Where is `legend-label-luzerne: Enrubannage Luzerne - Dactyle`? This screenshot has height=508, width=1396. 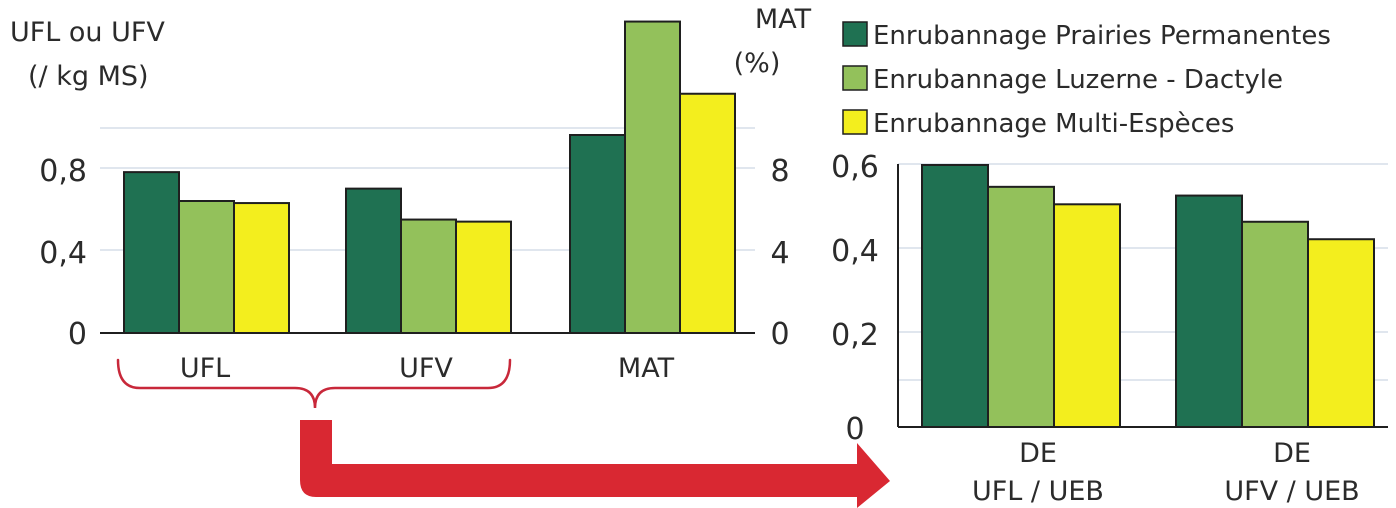
legend-label-luzerne: Enrubannage Luzerne - Dactyle is located at coordinates (1078, 80).